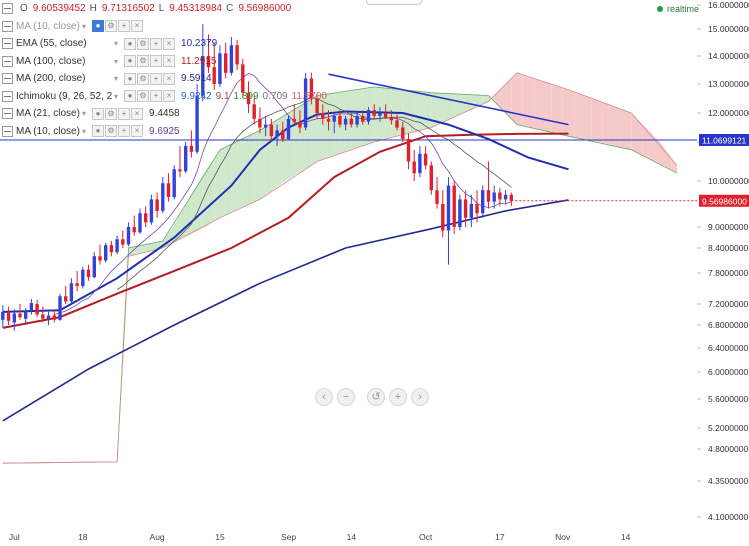 This screenshot has width=749, height=546. What do you see at coordinates (728, 181) in the screenshot?
I see `y-tick-label: 10.0000000` at bounding box center [728, 181].